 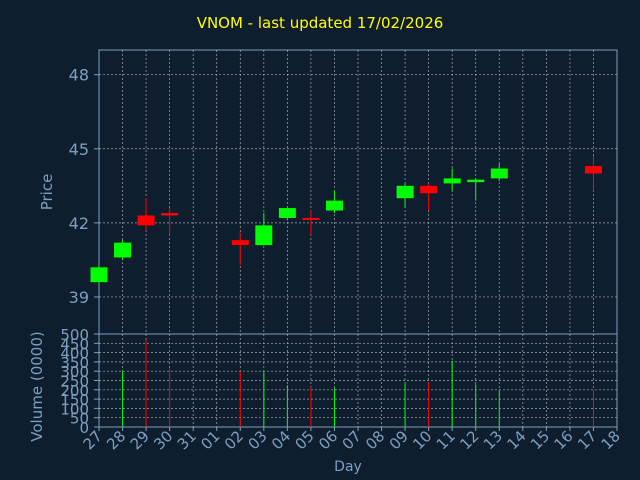 I want to click on x-tick-label: 14, so click(x=516, y=440).